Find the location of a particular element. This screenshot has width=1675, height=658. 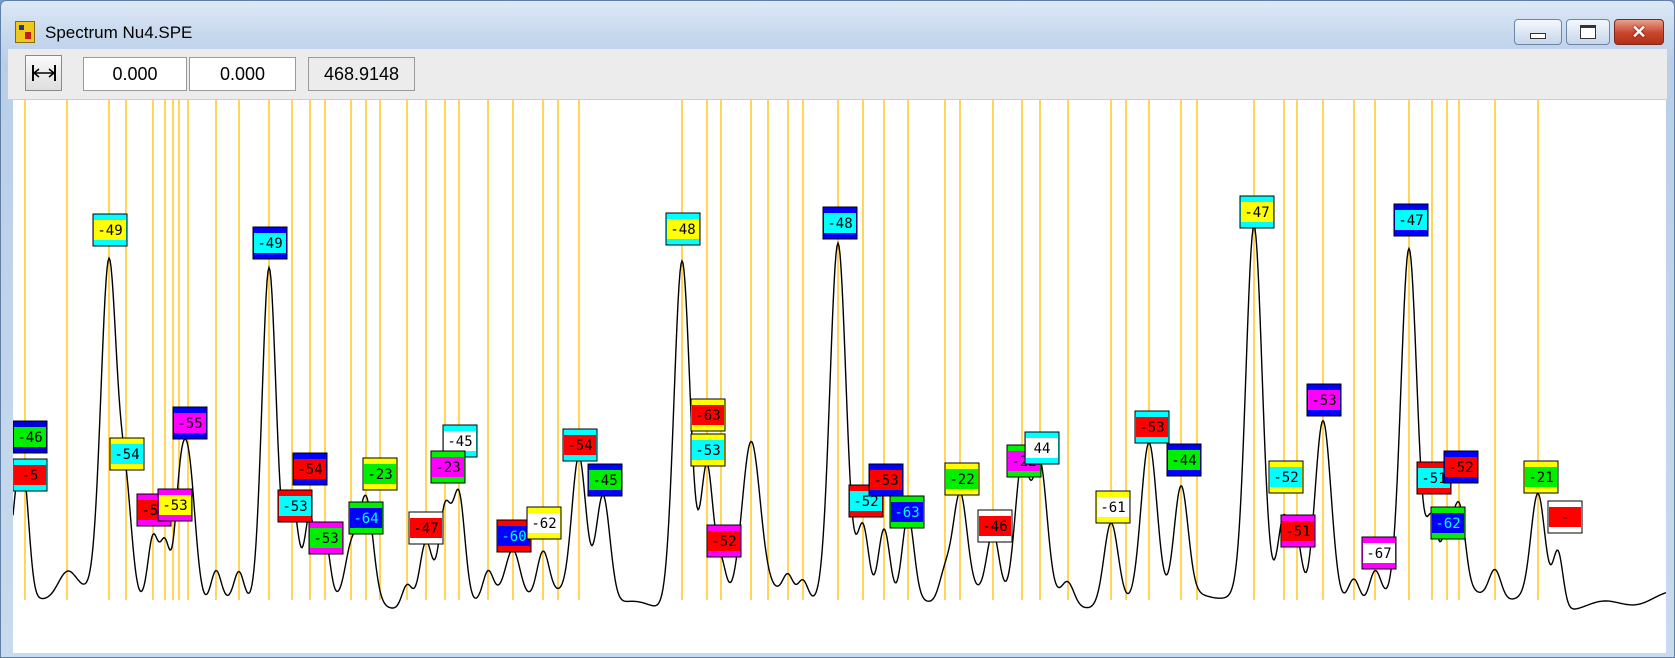

peak-label: -51 is located at coordinates (1298, 531).